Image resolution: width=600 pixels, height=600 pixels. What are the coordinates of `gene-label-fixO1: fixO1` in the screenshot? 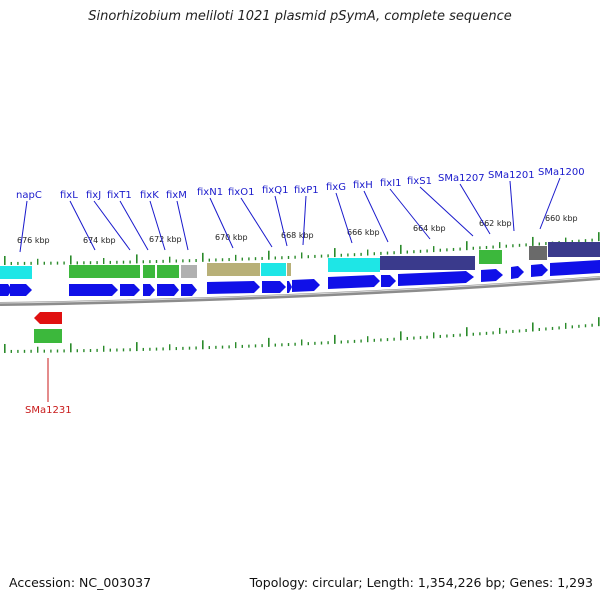 It's located at (241, 192).